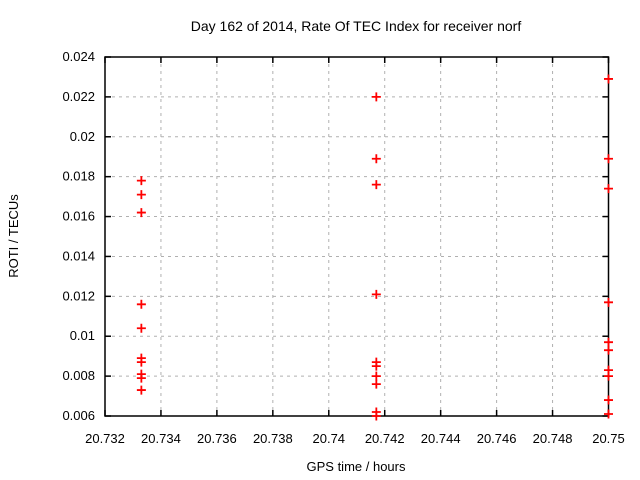  What do you see at coordinates (385, 438) in the screenshot?
I see `x-tick-label: 20.742` at bounding box center [385, 438].